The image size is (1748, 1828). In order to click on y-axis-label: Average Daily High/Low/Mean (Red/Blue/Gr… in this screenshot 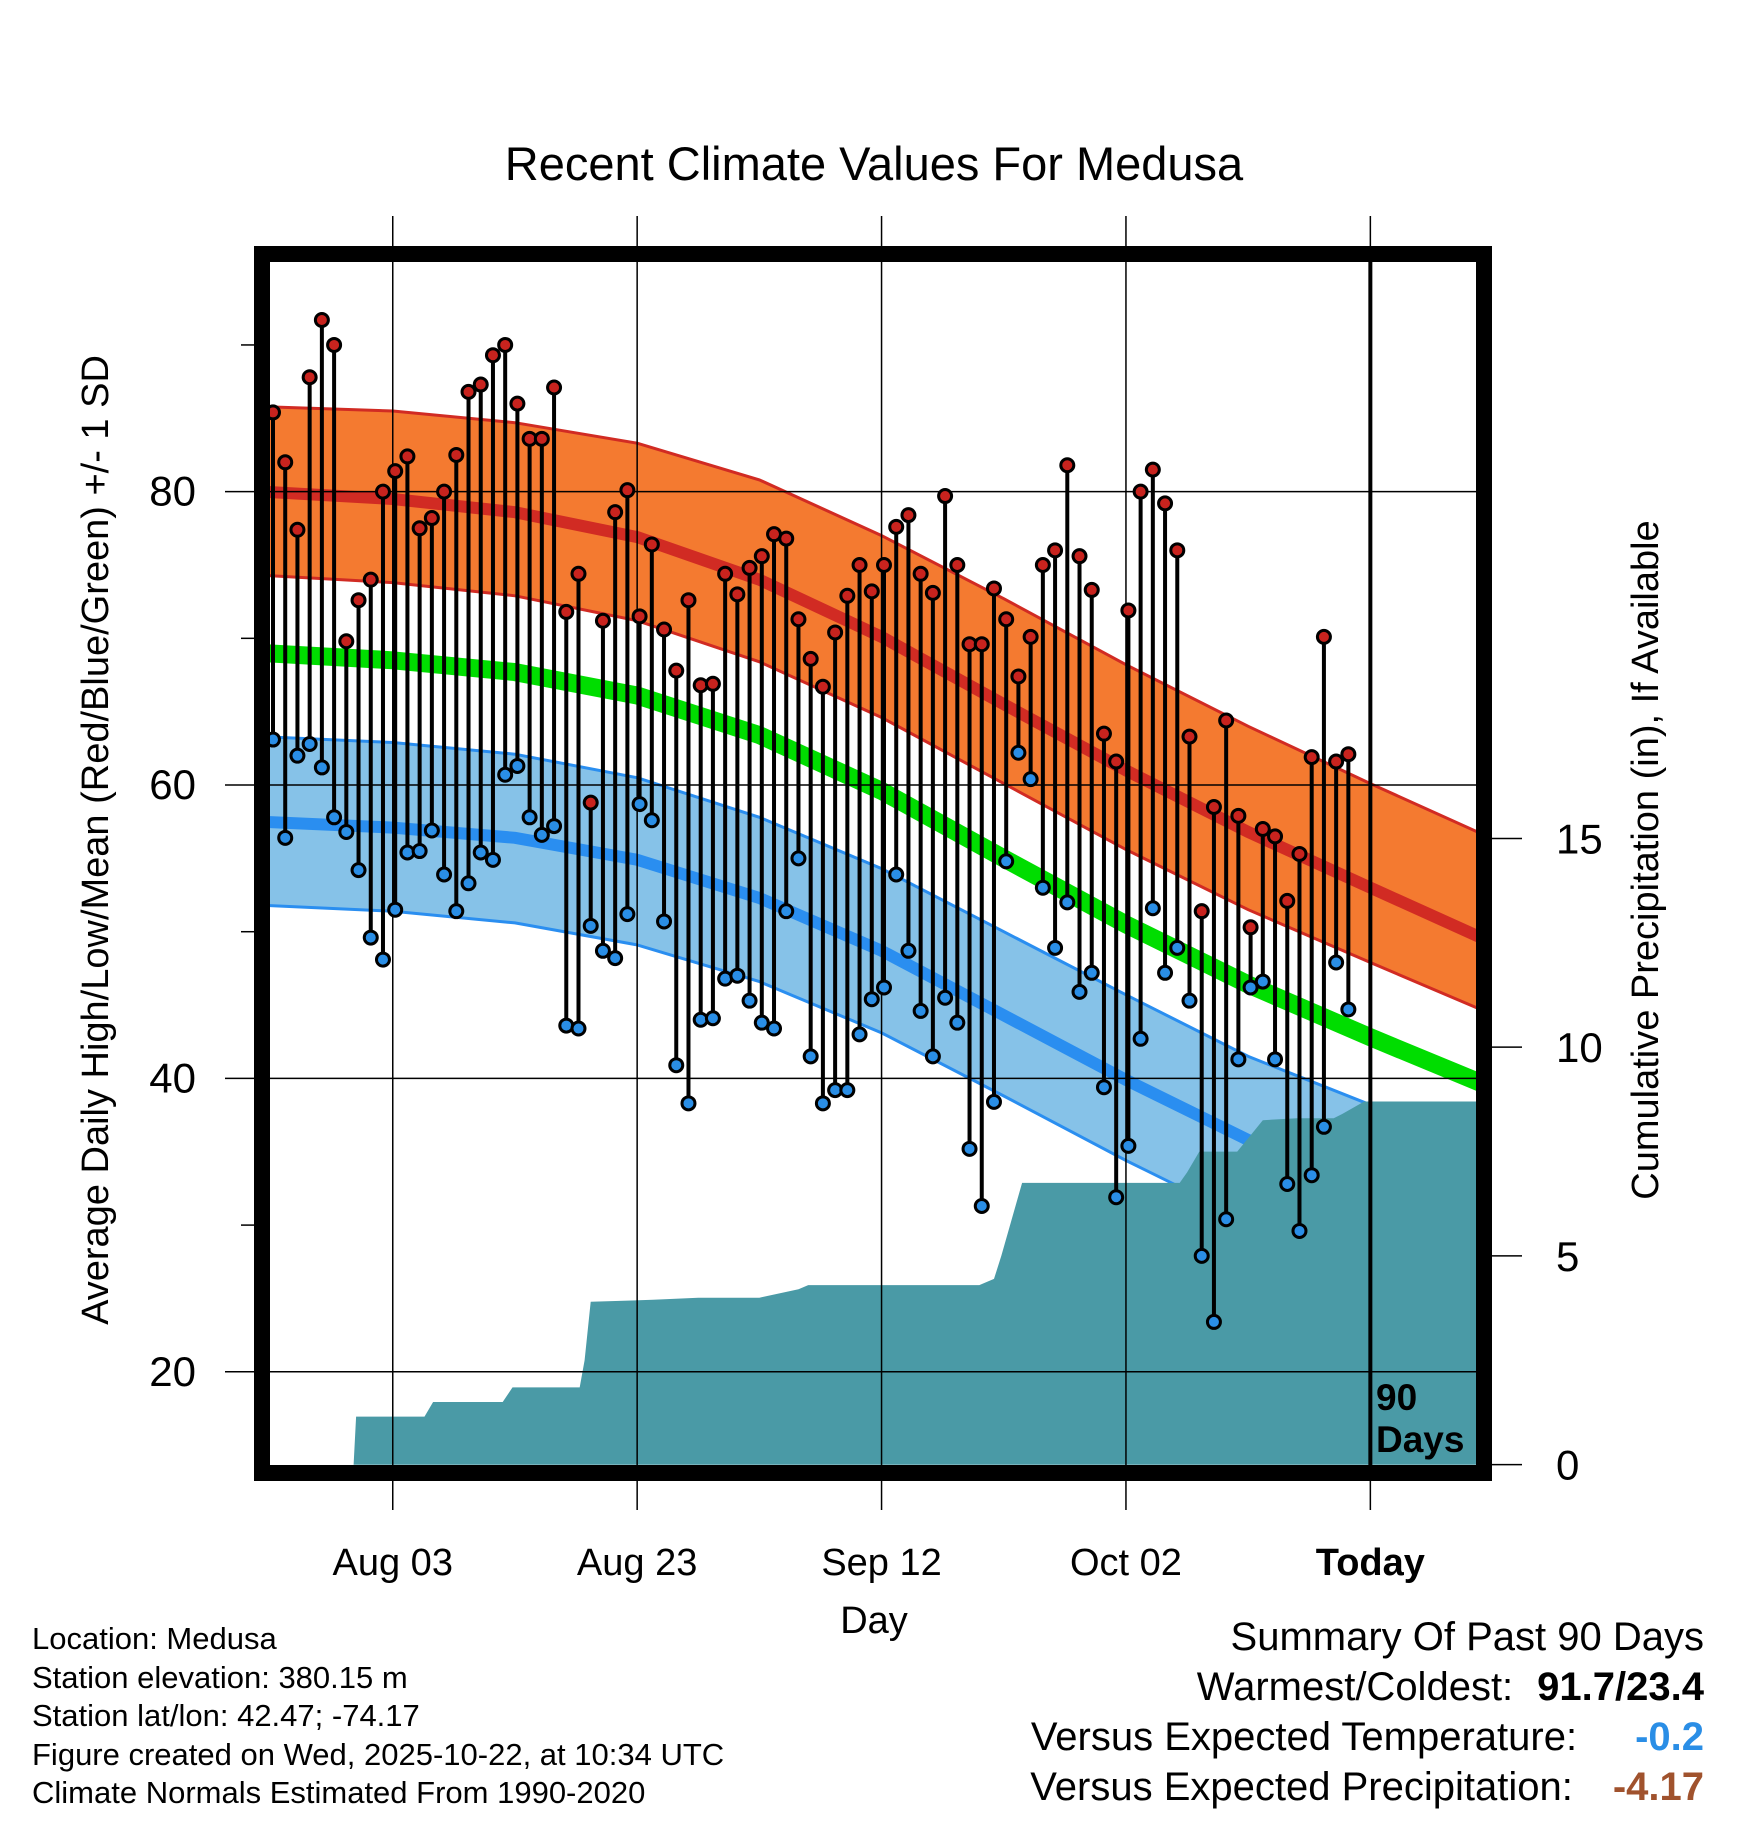, I will do `click(96, 840)`.